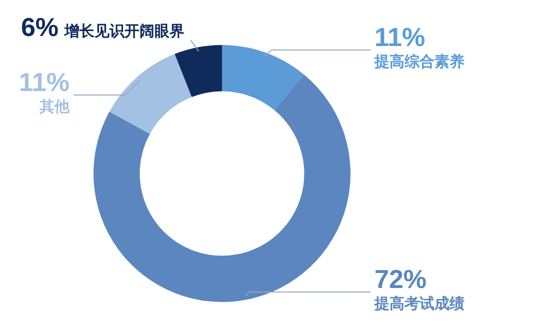 Image resolution: width=558 pixels, height=332 pixels. I want to click on data-label: 6%, so click(39, 27).